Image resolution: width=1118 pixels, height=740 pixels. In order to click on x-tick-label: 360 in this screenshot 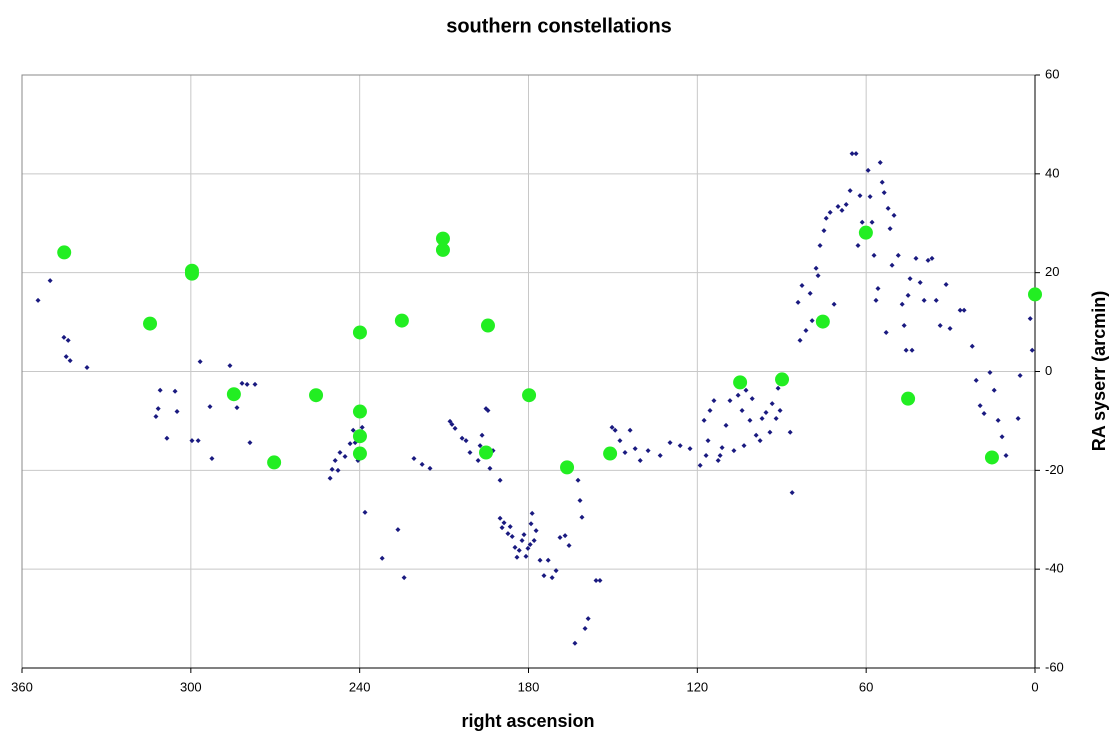, I will do `click(22, 686)`.